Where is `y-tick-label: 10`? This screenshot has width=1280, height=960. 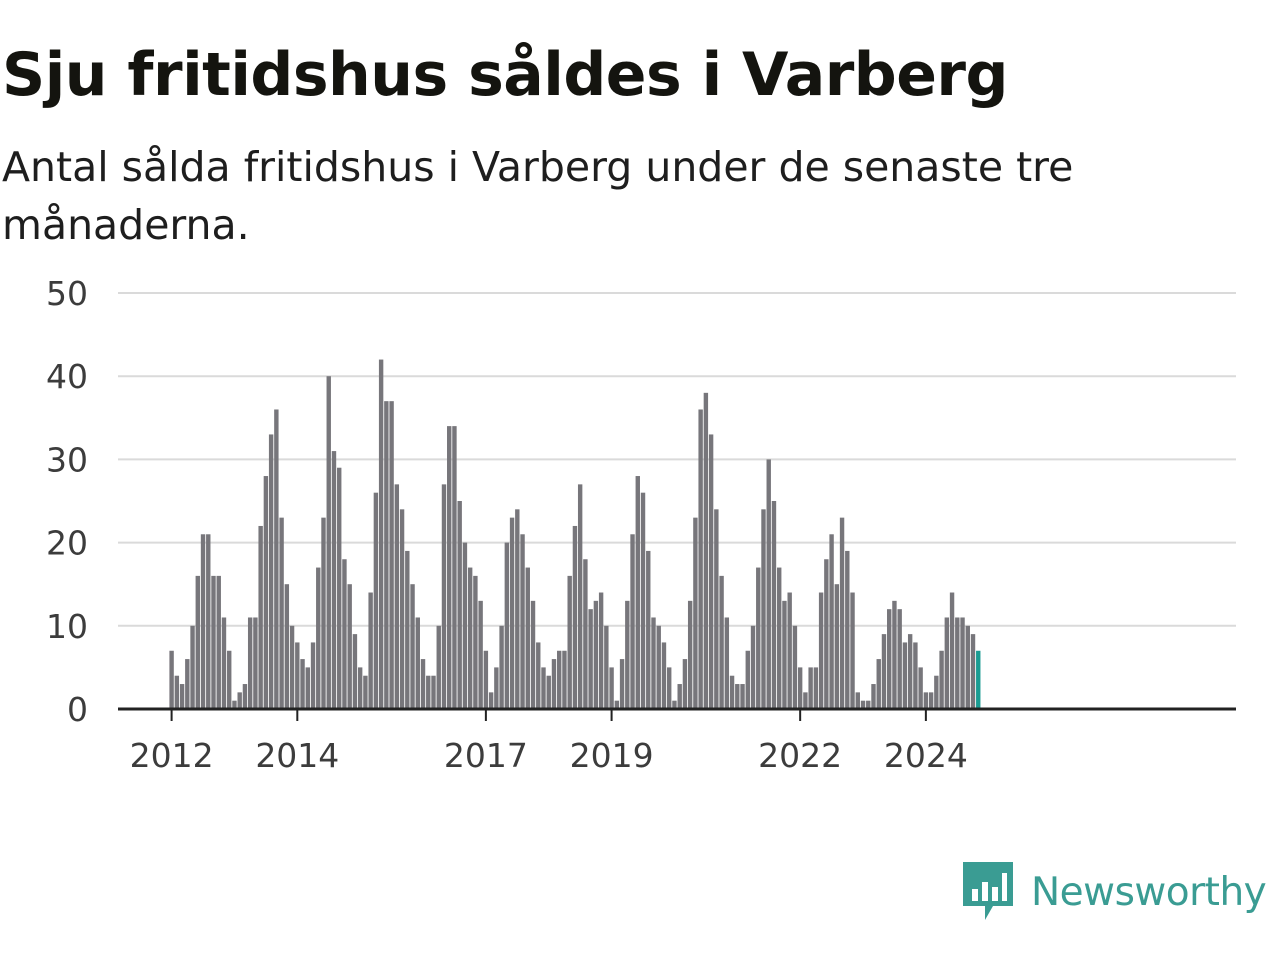 y-tick-label: 10 is located at coordinates (67, 626).